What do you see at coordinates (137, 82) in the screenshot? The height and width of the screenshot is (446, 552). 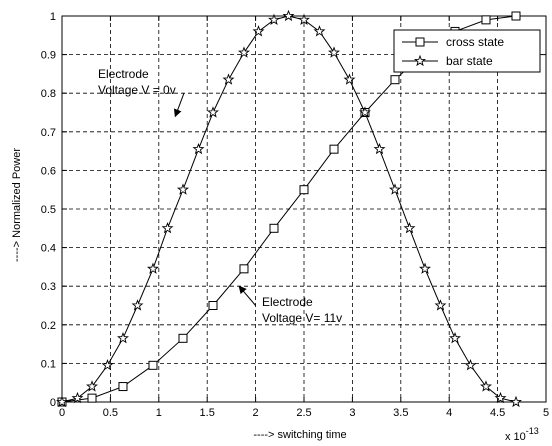 I see `annotation-label: Electrode Voltage V = 0v` at bounding box center [137, 82].